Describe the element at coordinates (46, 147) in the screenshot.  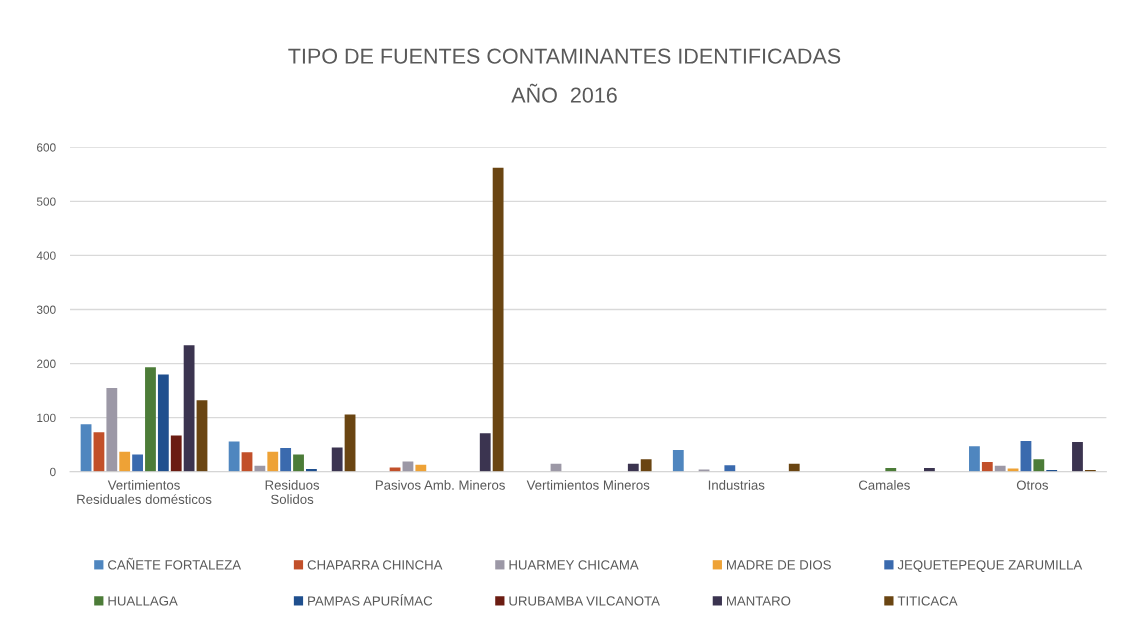
I see `y-tick-label: 600` at that location.